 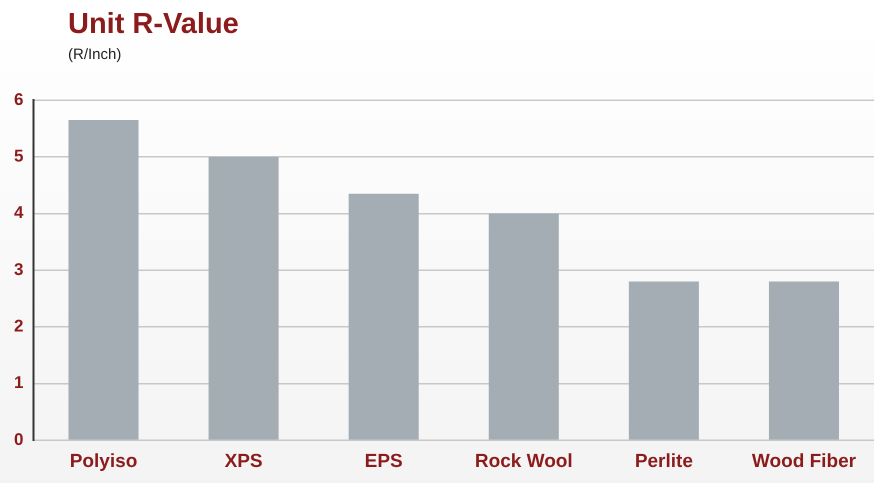 What do you see at coordinates (19, 326) in the screenshot?
I see `y-tick-label: 2` at bounding box center [19, 326].